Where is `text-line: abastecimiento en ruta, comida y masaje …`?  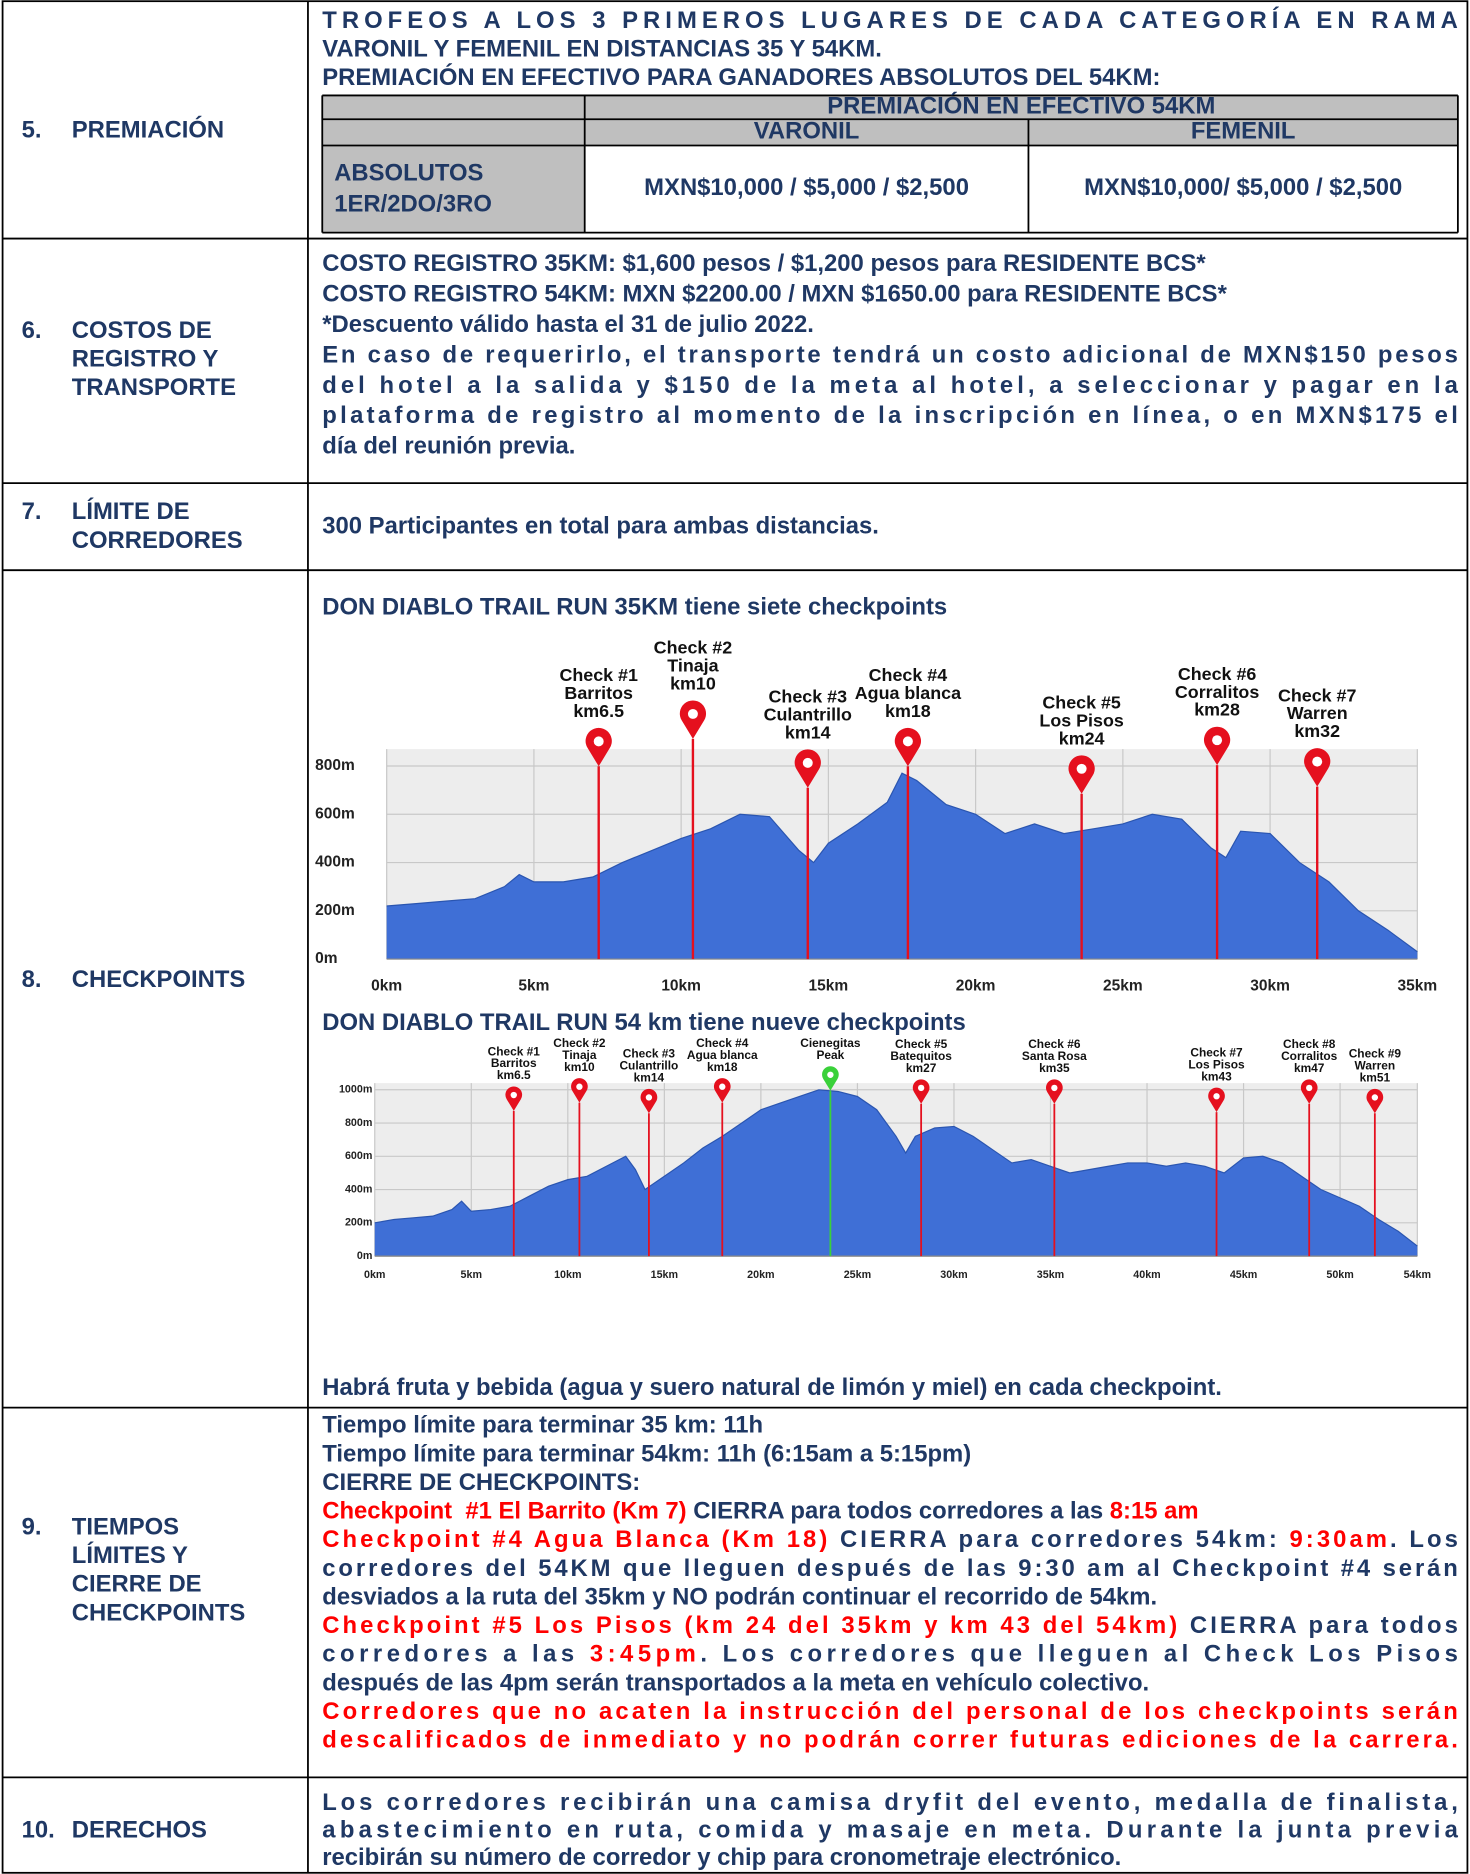
text-line: abastecimiento en ruta, comida y masaje … is located at coordinates (890, 1829).